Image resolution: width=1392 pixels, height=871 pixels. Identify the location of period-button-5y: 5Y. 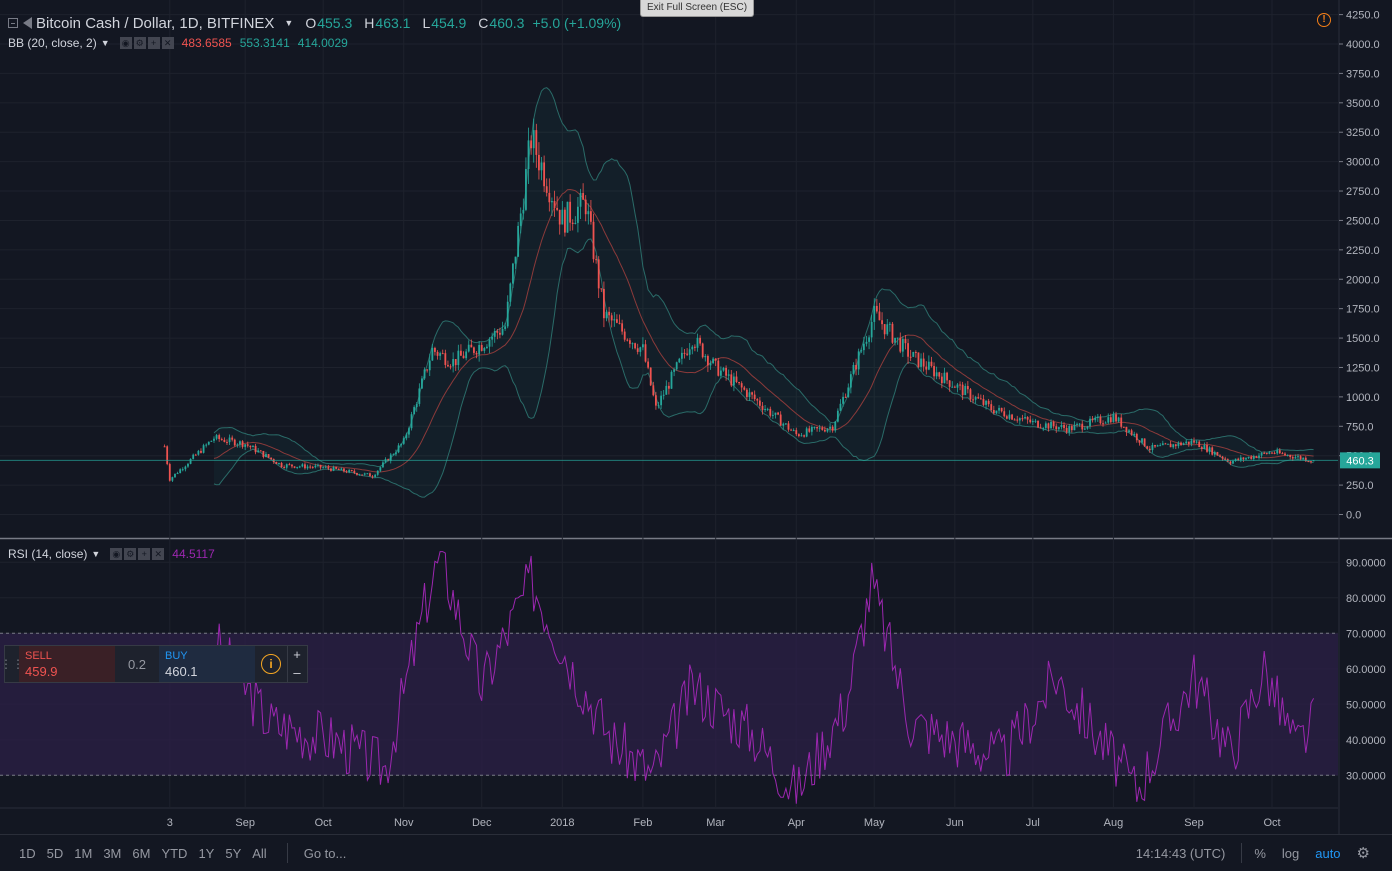
(233, 853).